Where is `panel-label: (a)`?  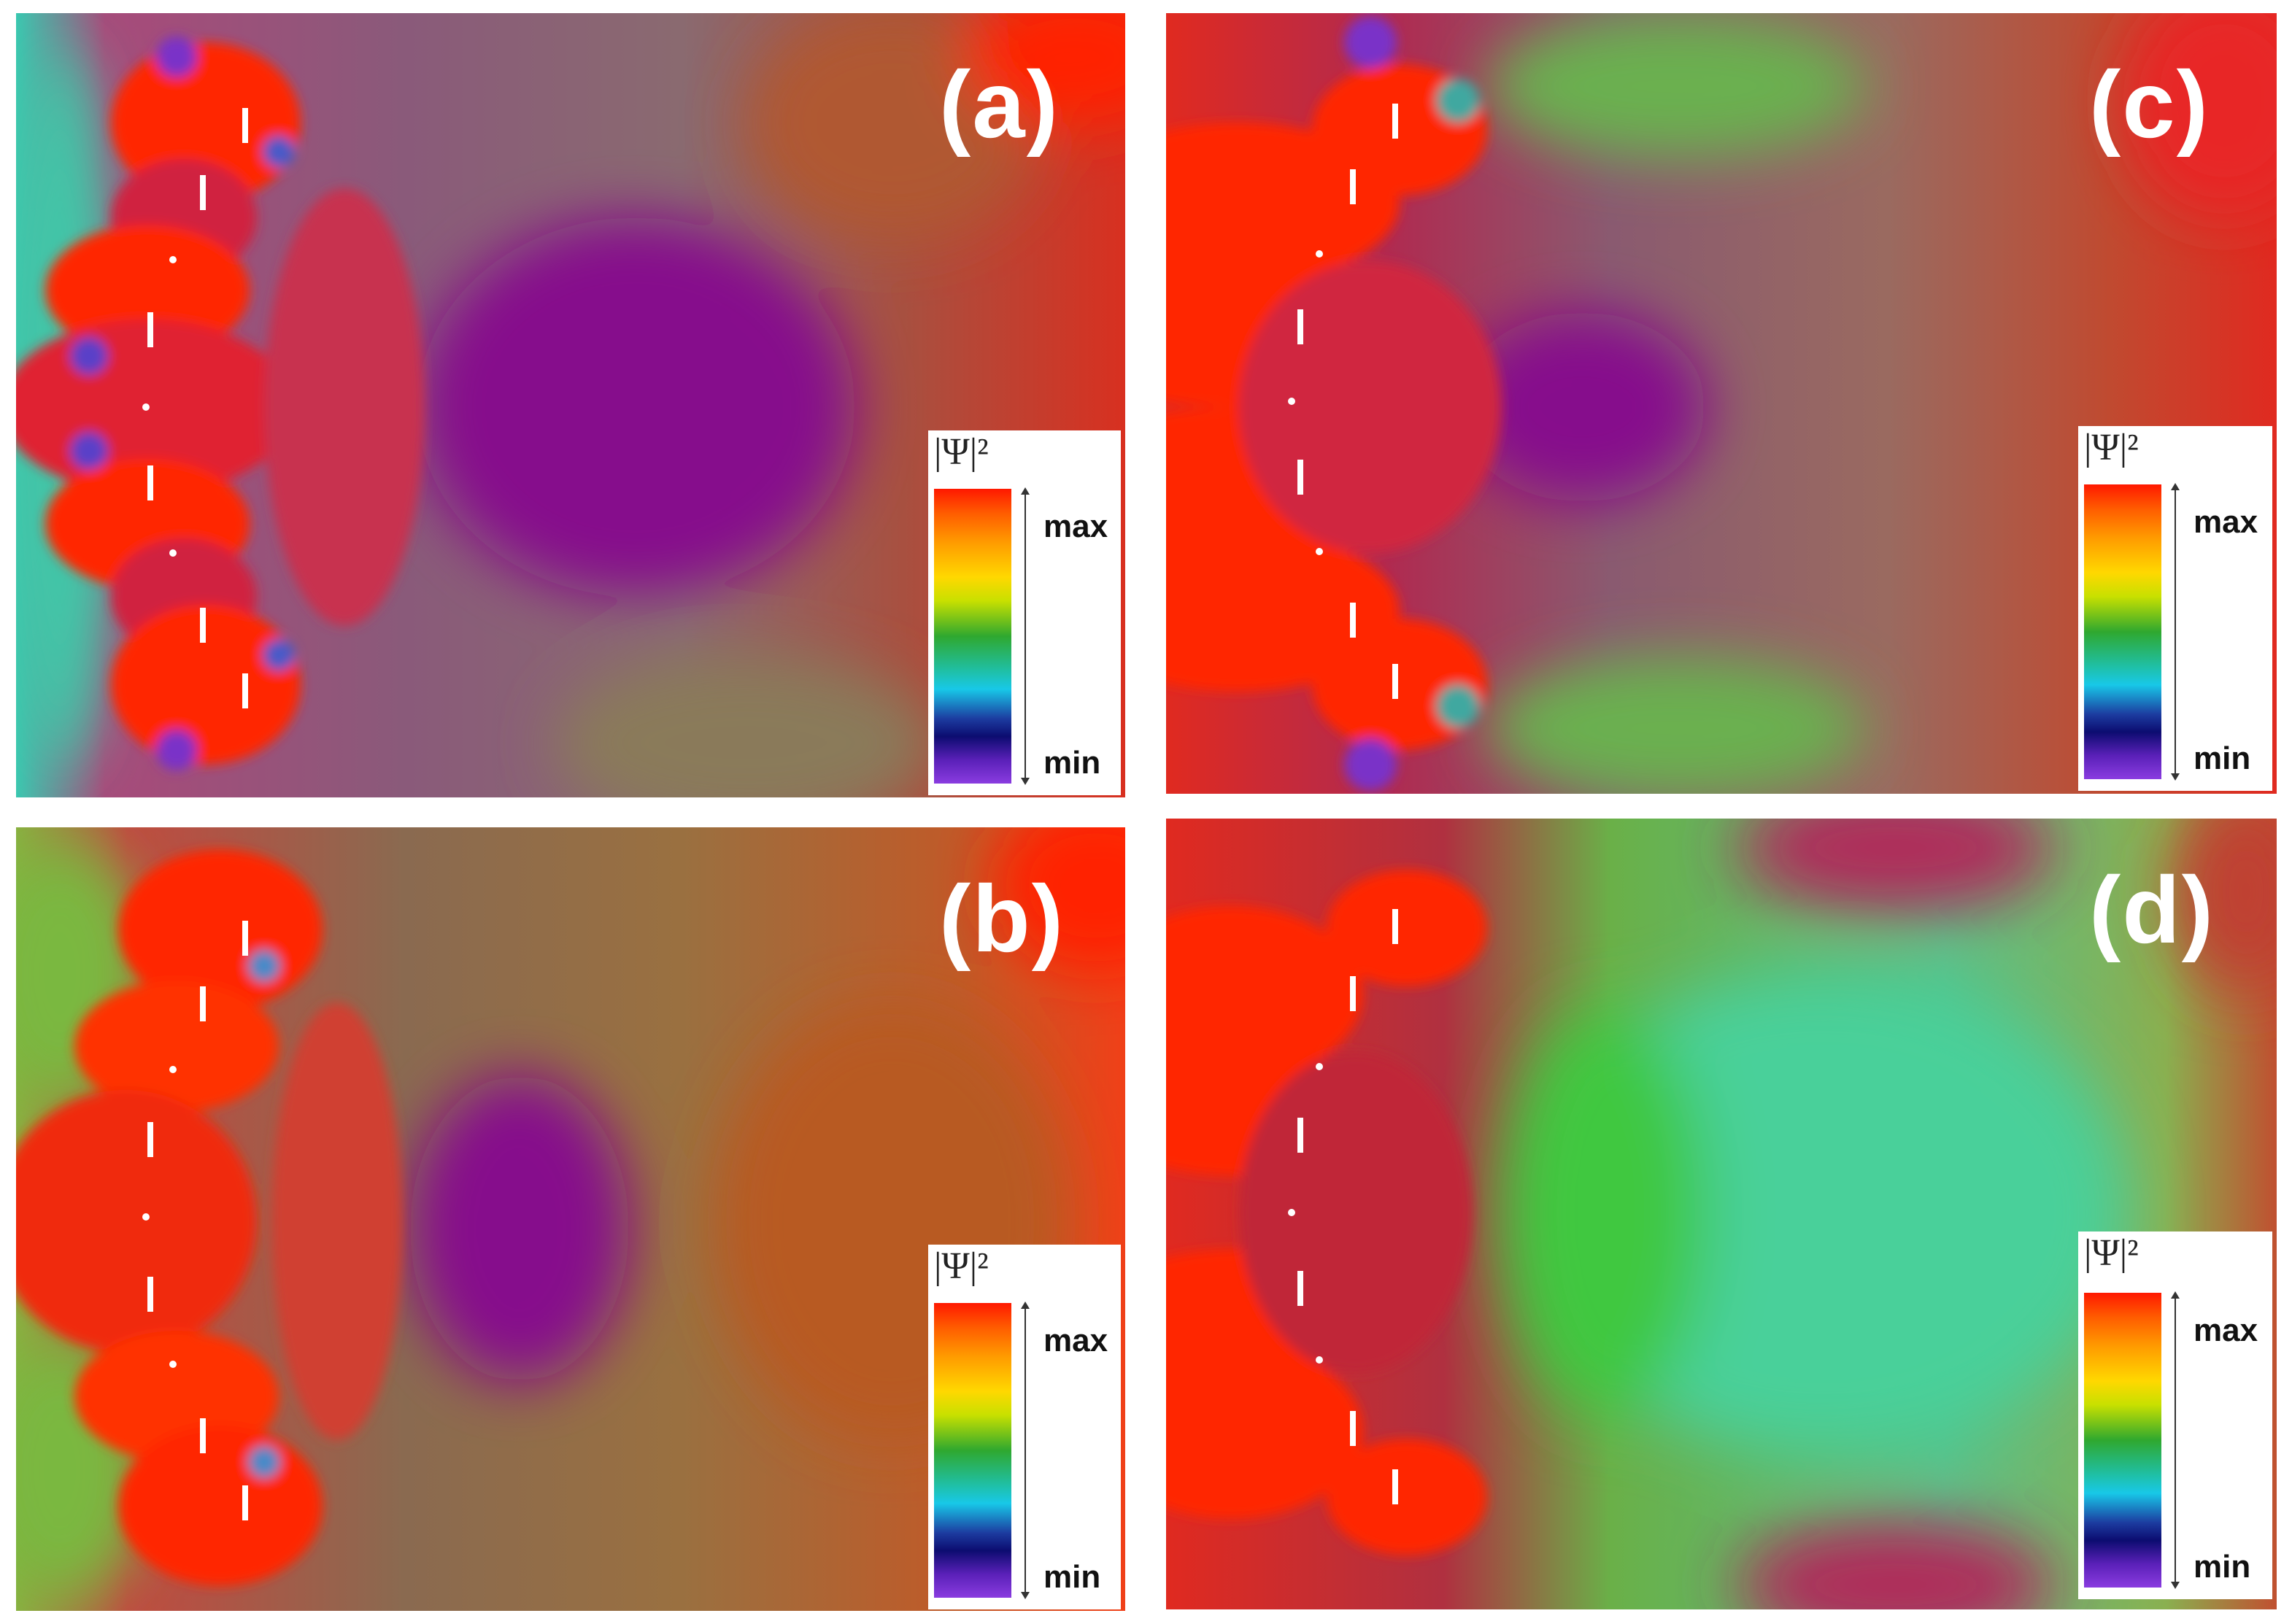 panel-label: (a) is located at coordinates (999, 104).